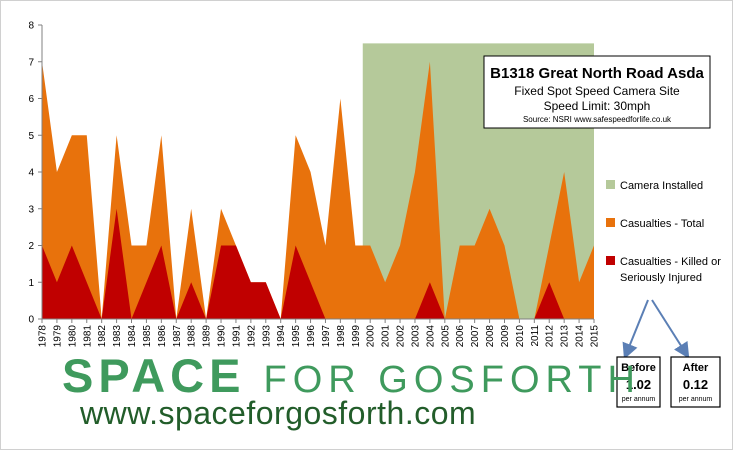 The height and width of the screenshot is (450, 733). I want to click on brand-title: SPACE FOR GOSFORTH, so click(351, 375).